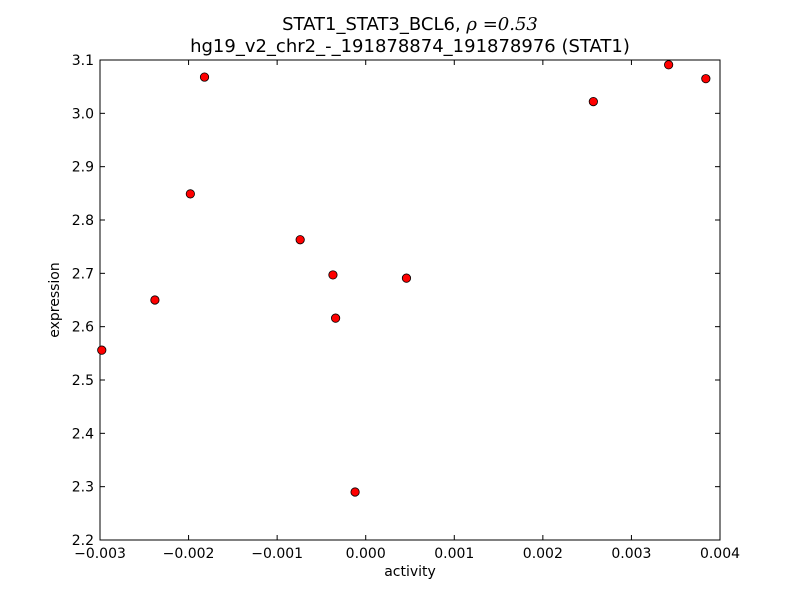  I want to click on y-tick-label: 3.0, so click(83, 114).